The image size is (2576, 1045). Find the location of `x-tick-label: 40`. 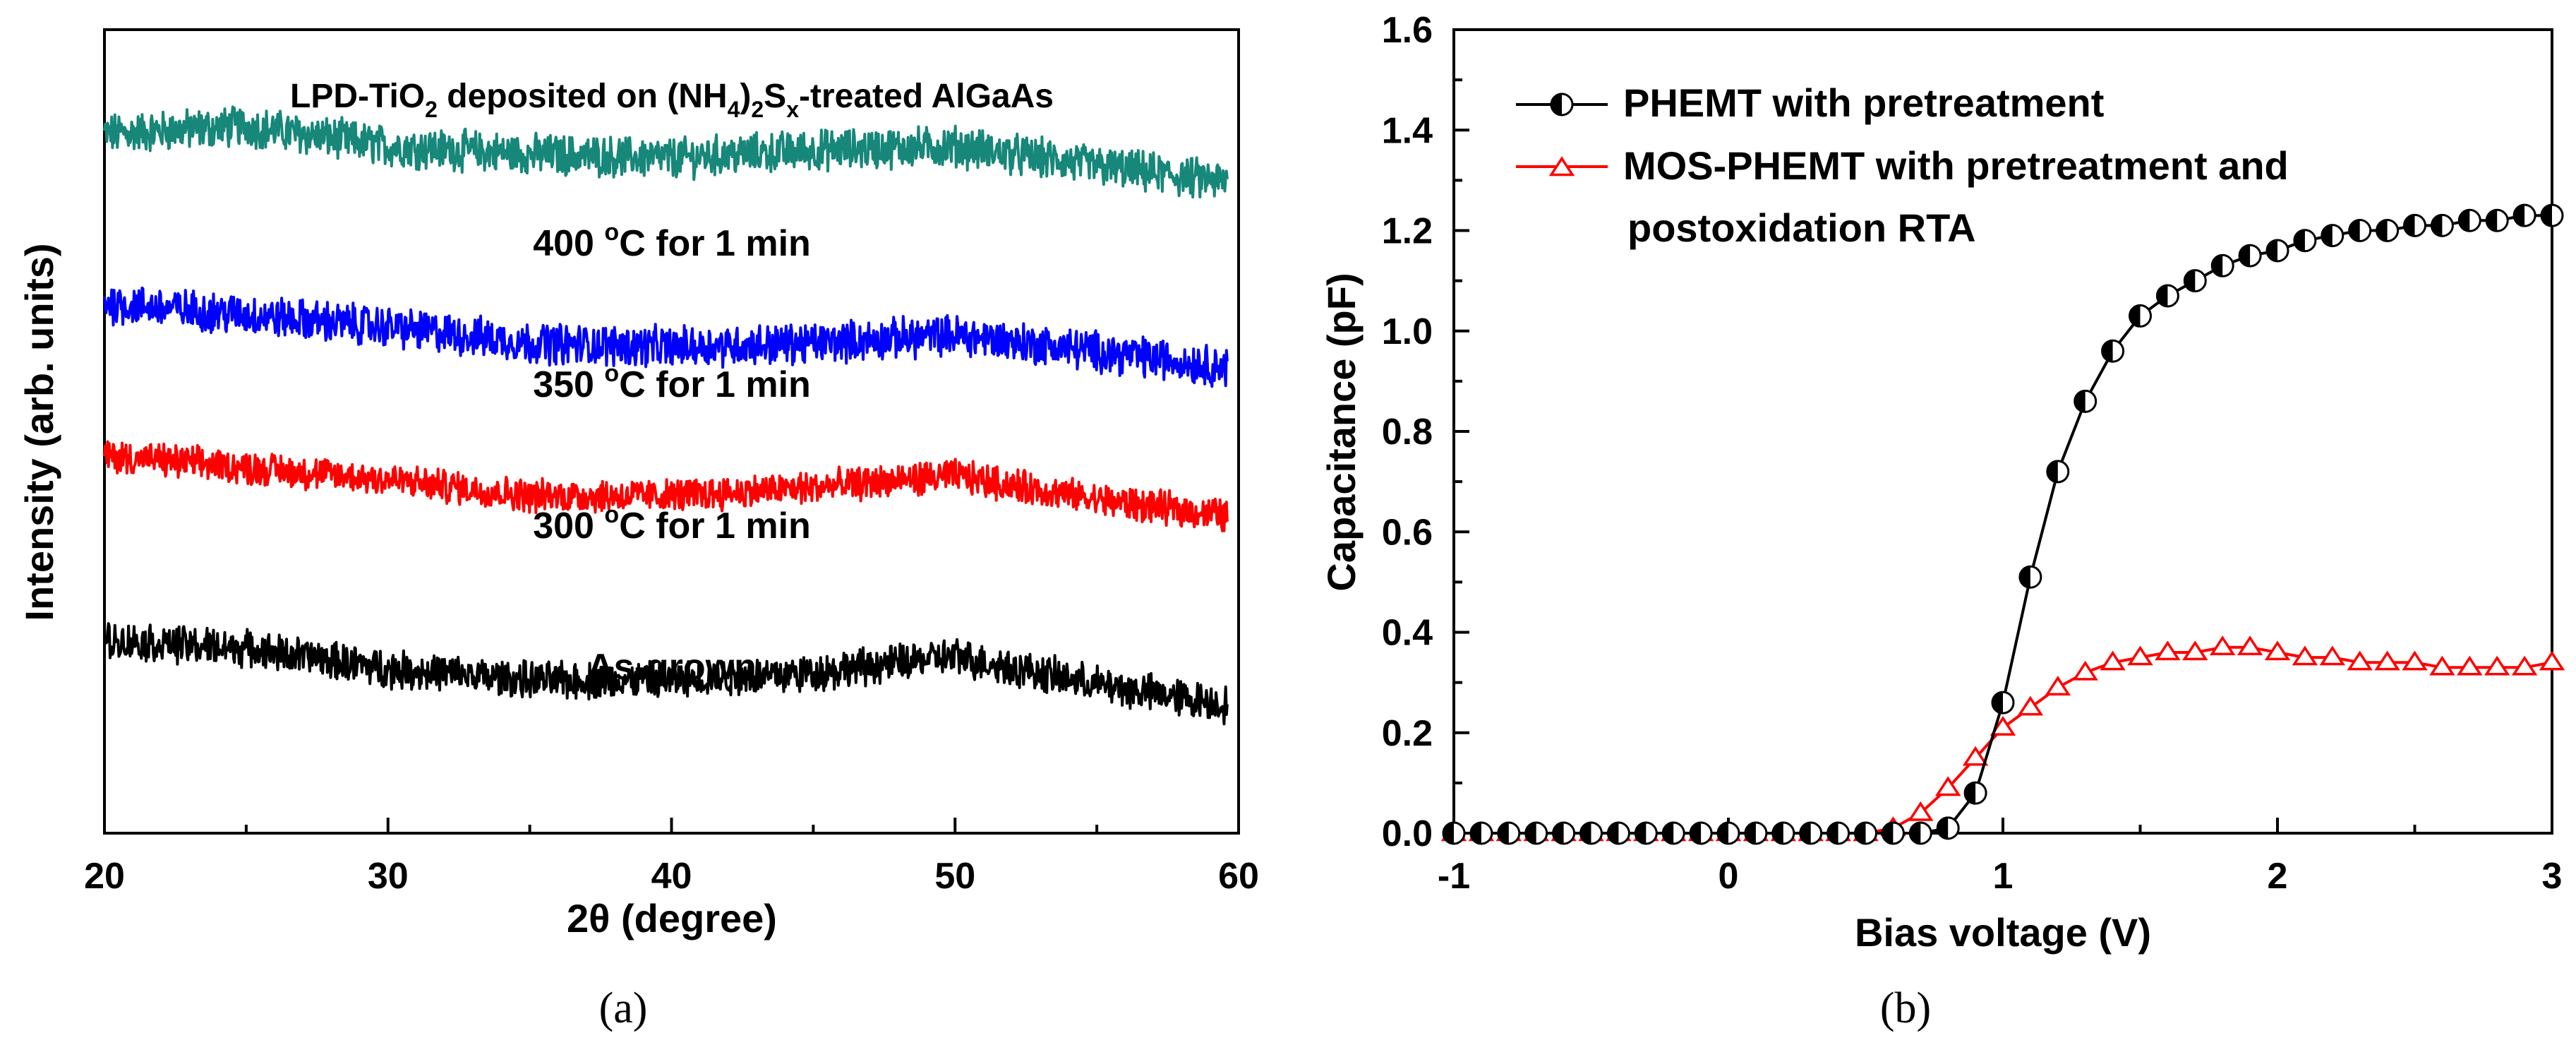

x-tick-label: 40 is located at coordinates (671, 876).